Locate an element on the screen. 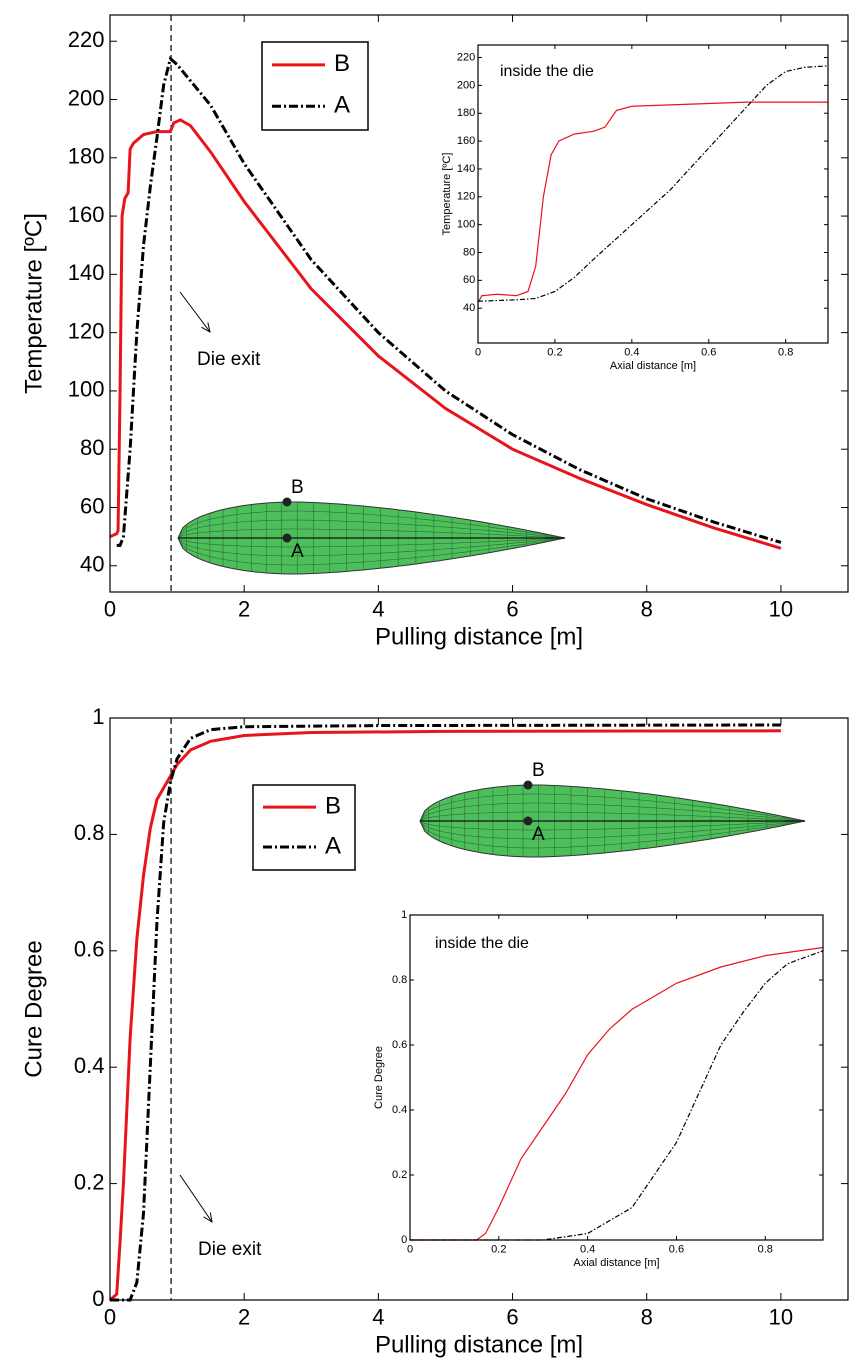 The height and width of the screenshot is (1369, 850). y-tick-label: 60 is located at coordinates (469, 280).